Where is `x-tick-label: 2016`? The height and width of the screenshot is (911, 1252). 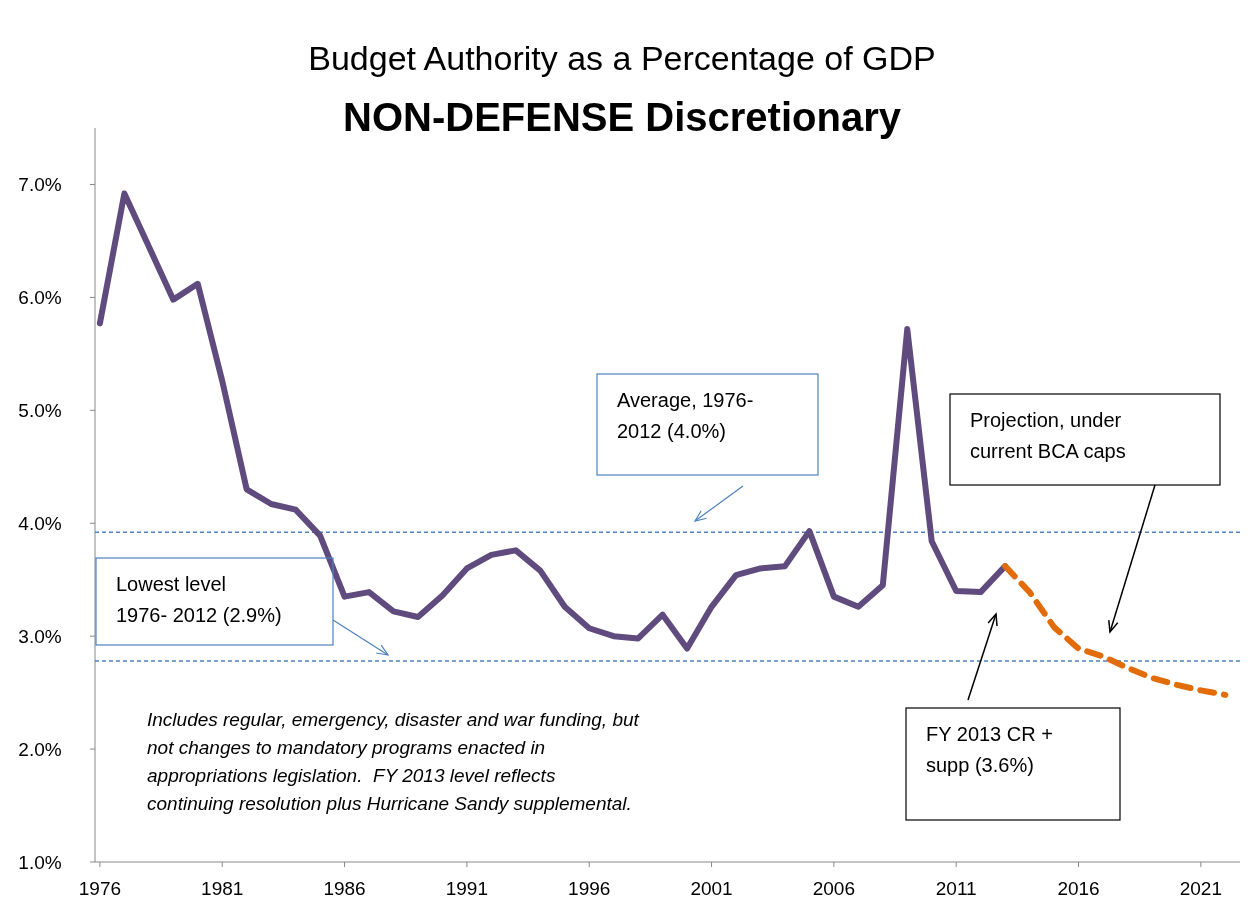
x-tick-label: 2016 is located at coordinates (1078, 888).